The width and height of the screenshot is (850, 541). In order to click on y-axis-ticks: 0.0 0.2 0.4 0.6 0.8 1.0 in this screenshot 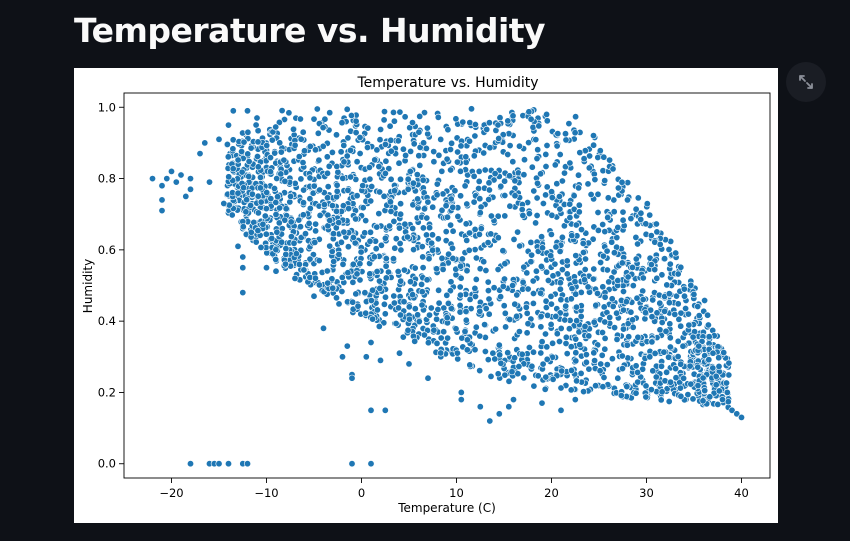, I will do `click(111, 285)`.